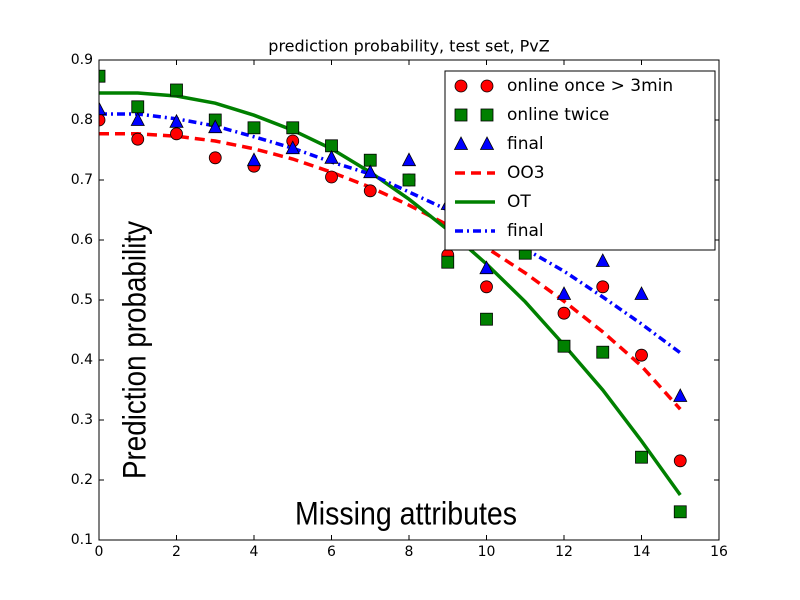 The width and height of the screenshot is (800, 600). I want to click on x-tick-label: 0, so click(99, 552).